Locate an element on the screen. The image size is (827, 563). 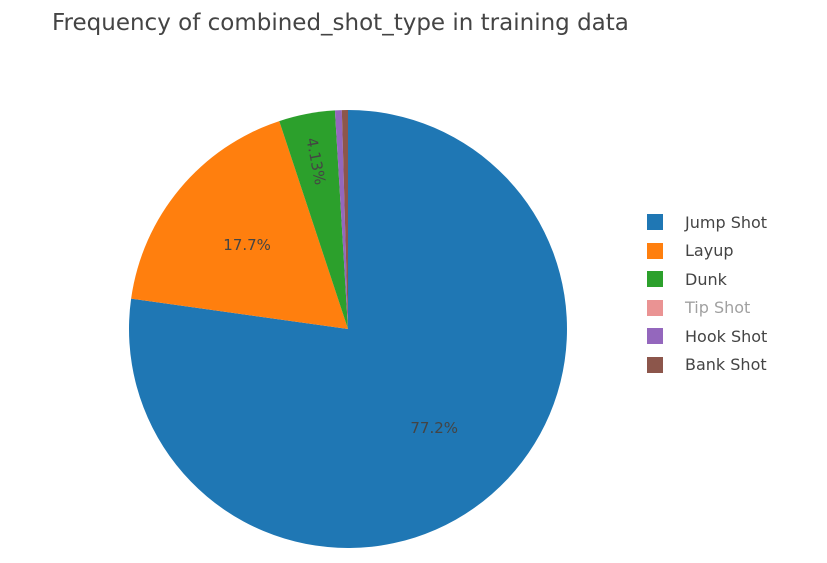
legend-swatch-hook-shot is located at coordinates (655, 336).